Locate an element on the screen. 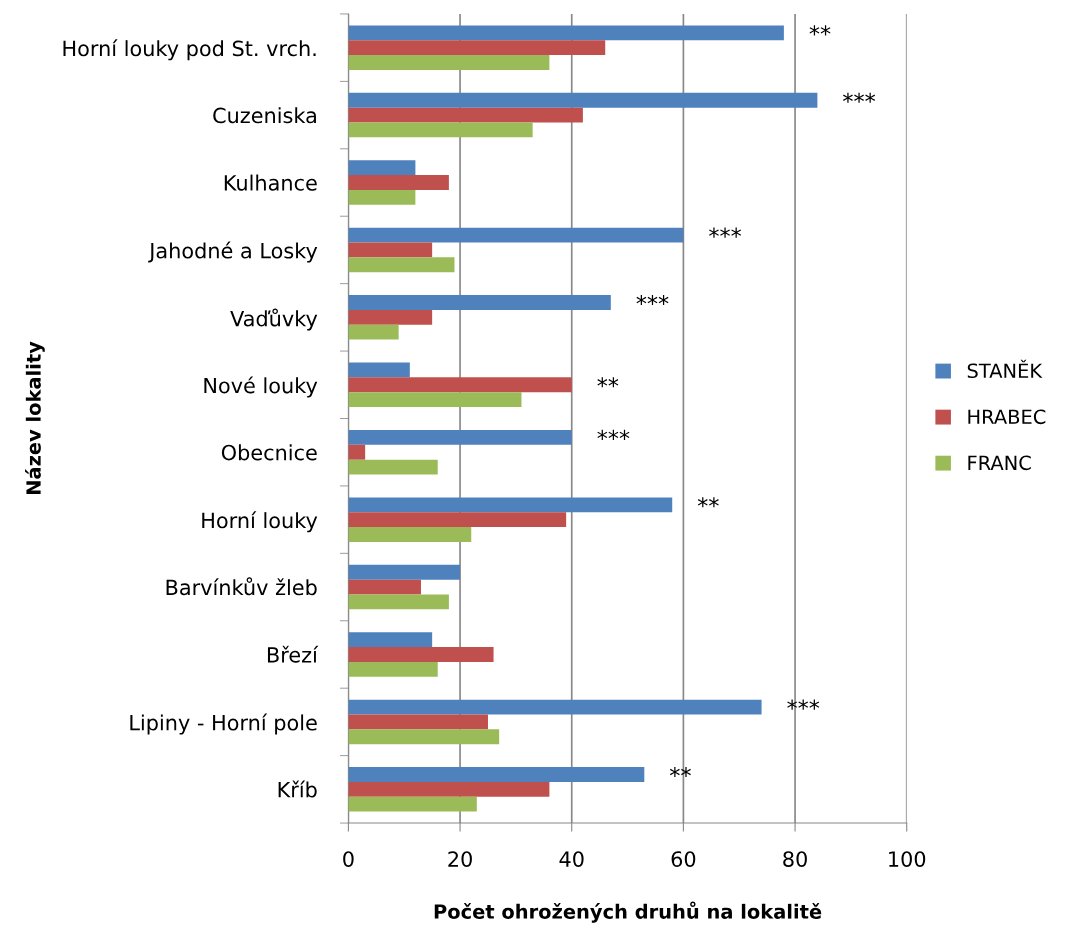 This screenshot has height=930, width=1082. y-tick-label: Březí is located at coordinates (293, 654).